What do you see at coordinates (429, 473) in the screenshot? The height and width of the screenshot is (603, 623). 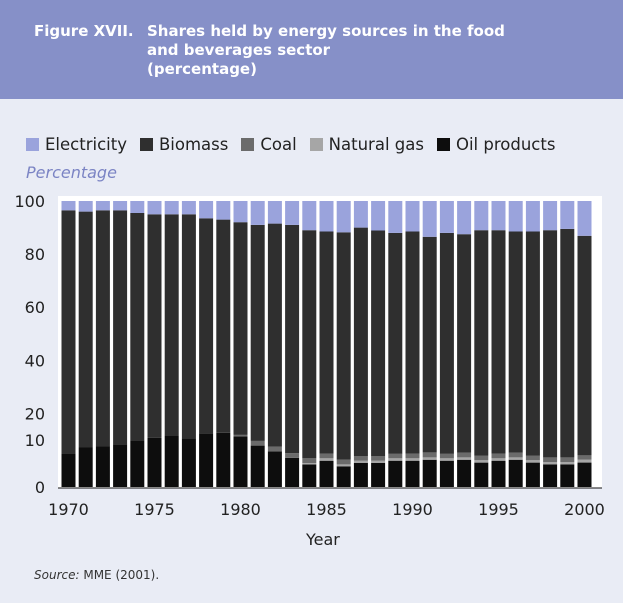 I see `bar-segment-oil-products-1991` at bounding box center [429, 473].